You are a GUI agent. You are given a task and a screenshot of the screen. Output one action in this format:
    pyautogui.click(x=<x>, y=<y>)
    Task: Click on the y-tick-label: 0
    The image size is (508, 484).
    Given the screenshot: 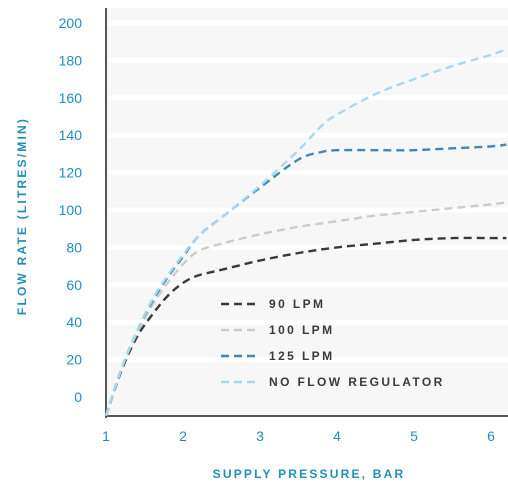 What is the action you would take?
    pyautogui.click(x=78, y=397)
    